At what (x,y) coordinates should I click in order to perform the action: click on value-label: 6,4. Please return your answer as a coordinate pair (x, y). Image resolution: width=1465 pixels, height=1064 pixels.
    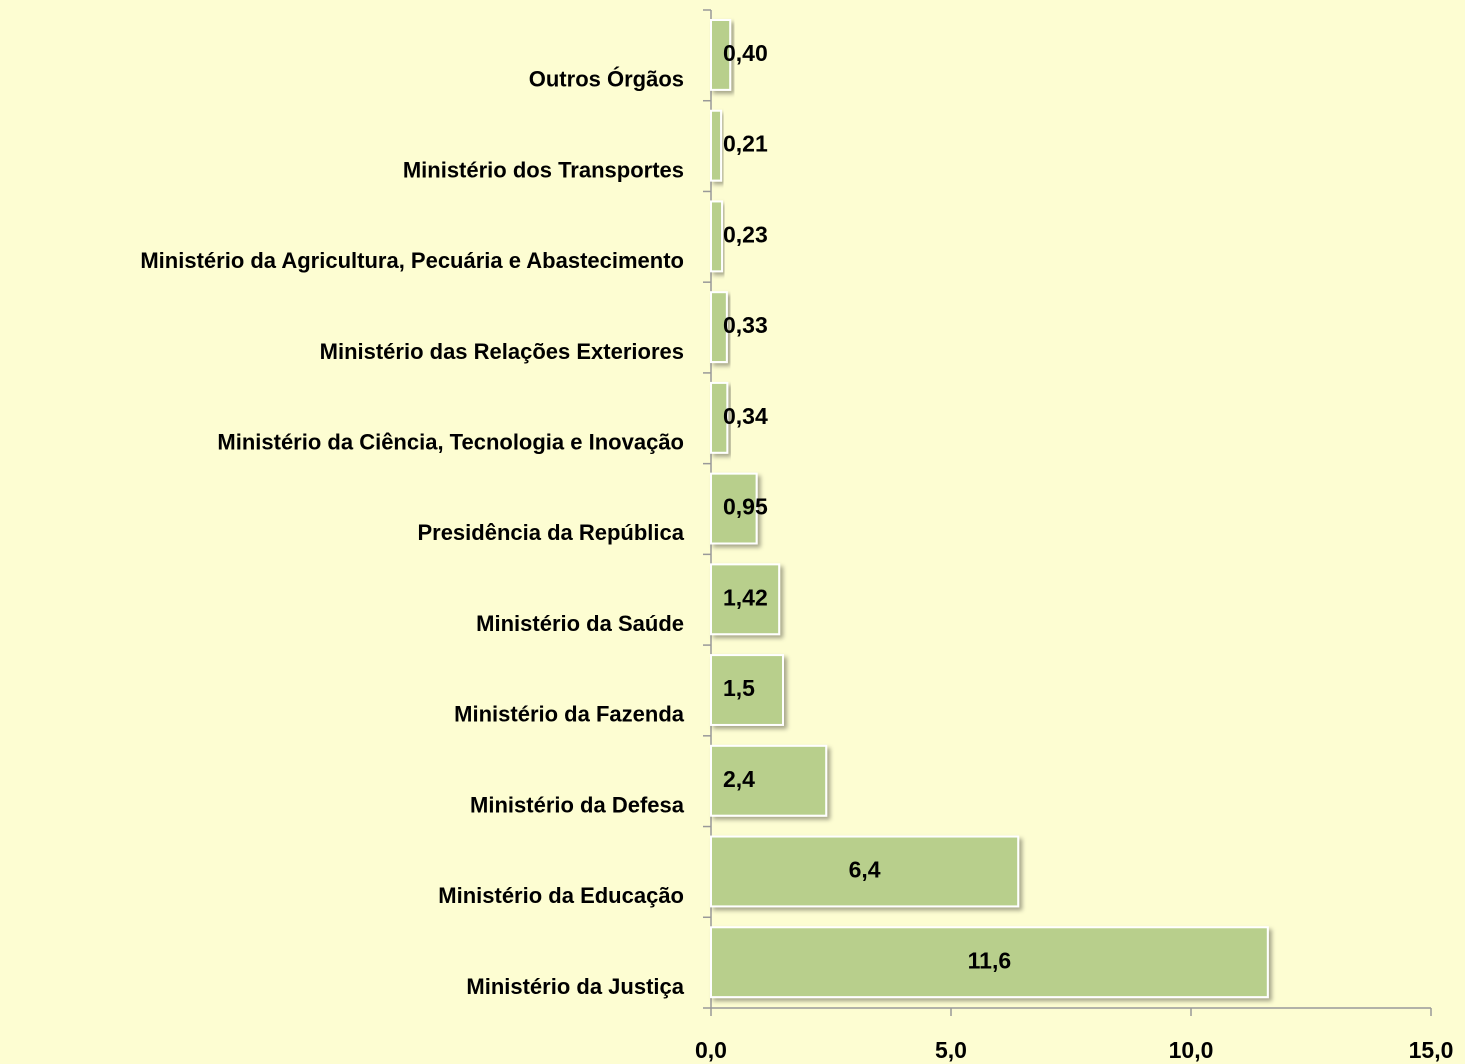
    Looking at the image, I should click on (865, 870).